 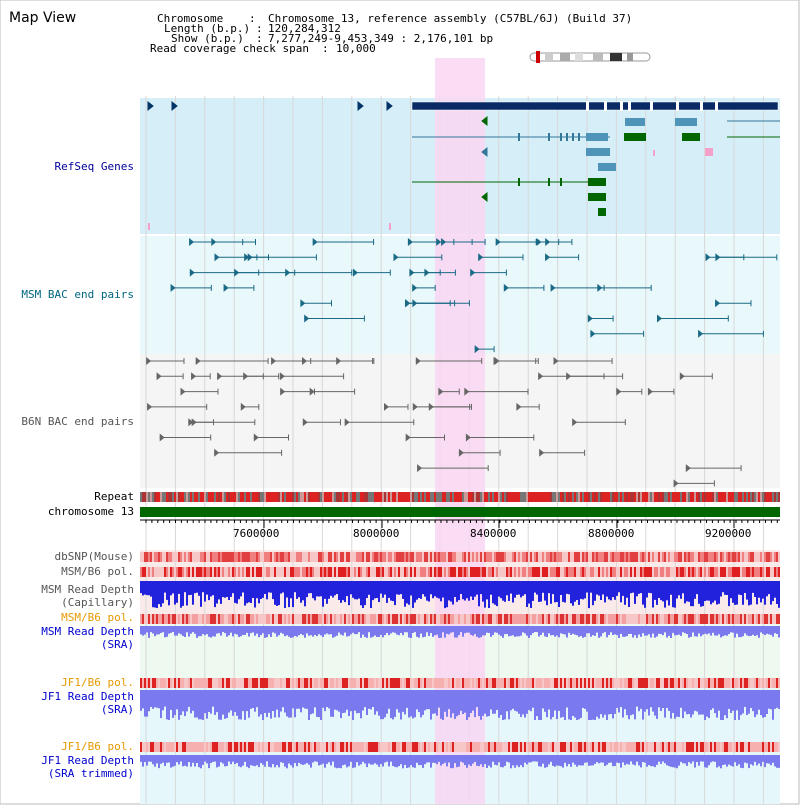 What do you see at coordinates (444, 422) in the screenshot?
I see `b6n-bac-pairs` at bounding box center [444, 422].